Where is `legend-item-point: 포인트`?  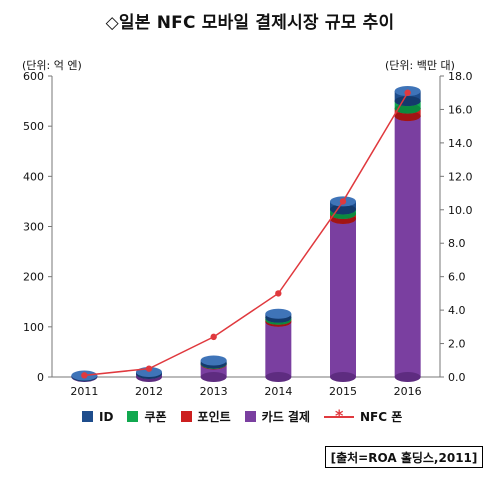
legend-item-point: 포인트 is located at coordinates (205, 416).